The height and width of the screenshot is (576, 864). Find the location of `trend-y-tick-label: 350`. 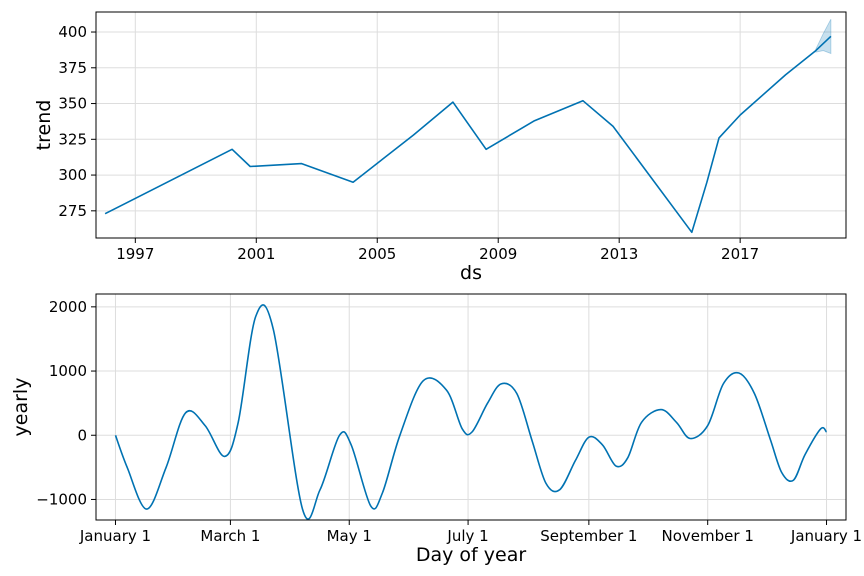

trend-y-tick-label: 350 is located at coordinates (72, 104).